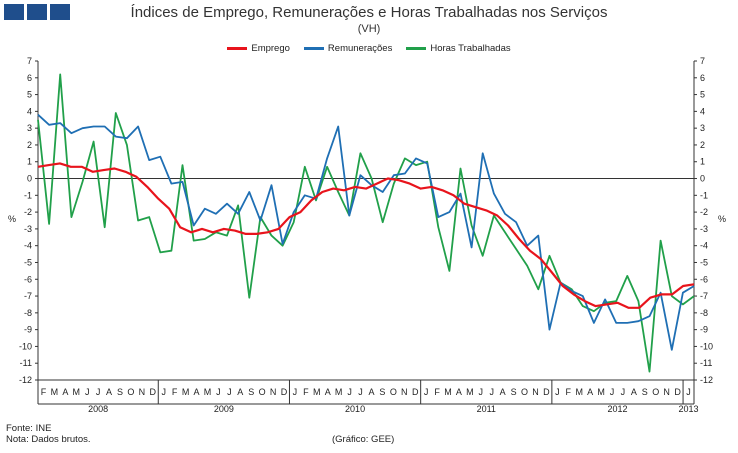 The image size is (738, 453). Describe the element at coordinates (702, 145) in the screenshot. I see `y-tick-label-right: 2` at that location.